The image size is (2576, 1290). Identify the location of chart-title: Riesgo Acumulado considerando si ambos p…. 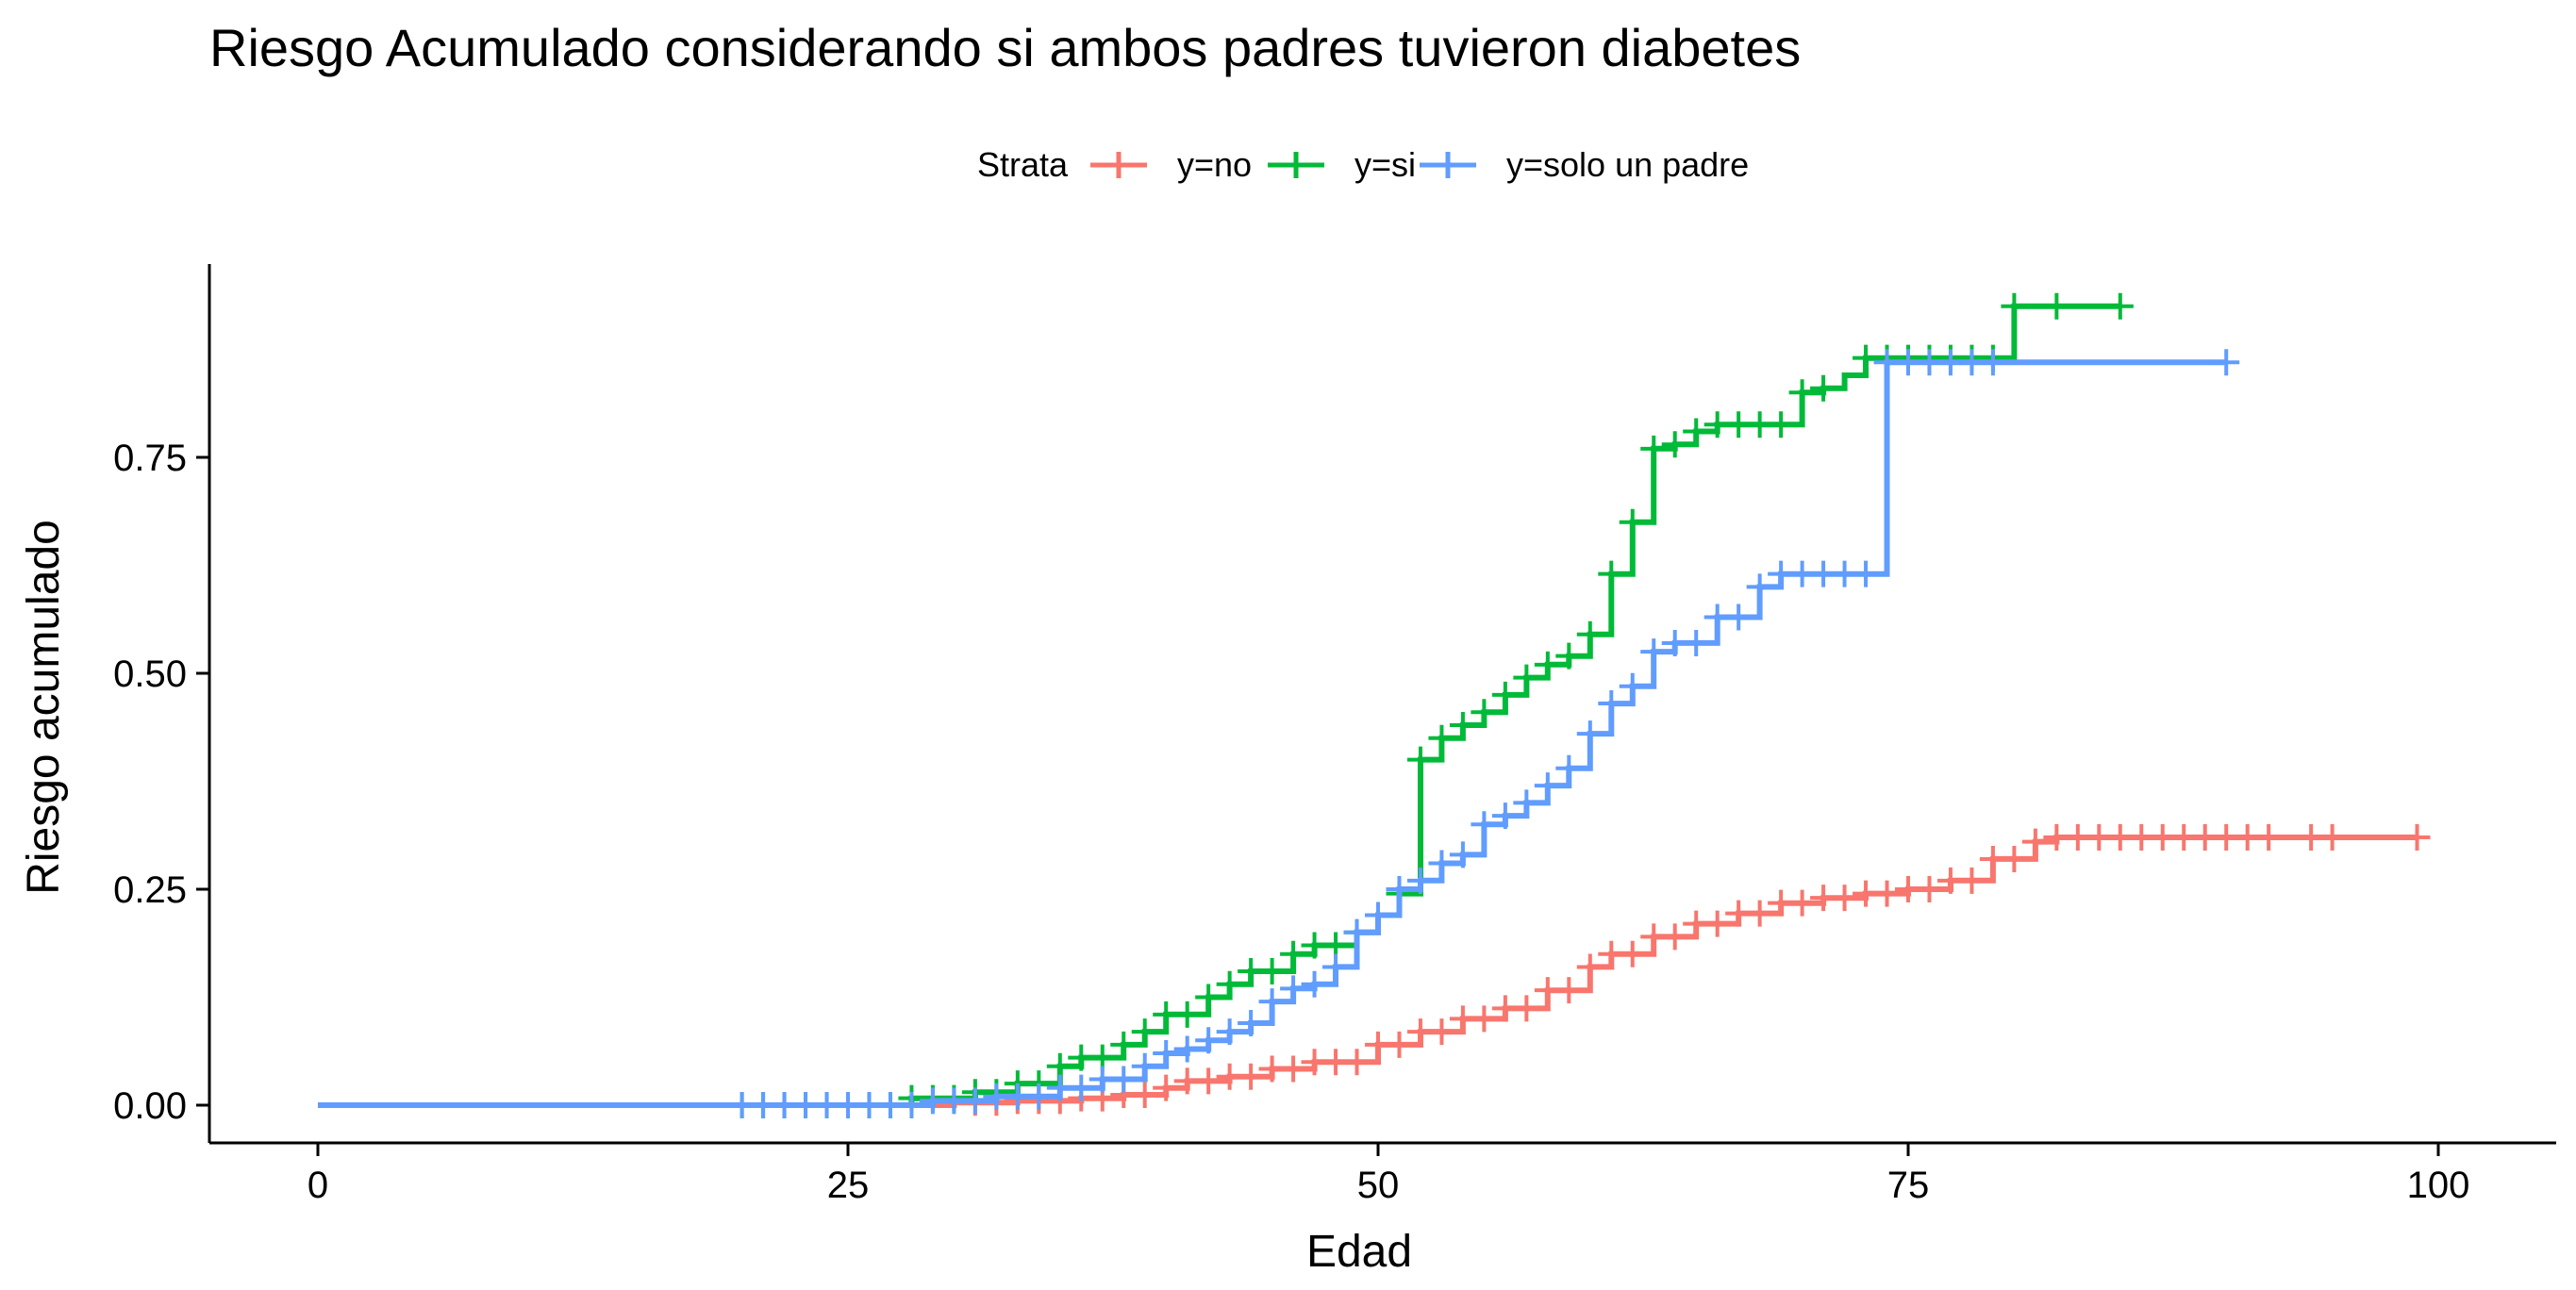
(1005, 47).